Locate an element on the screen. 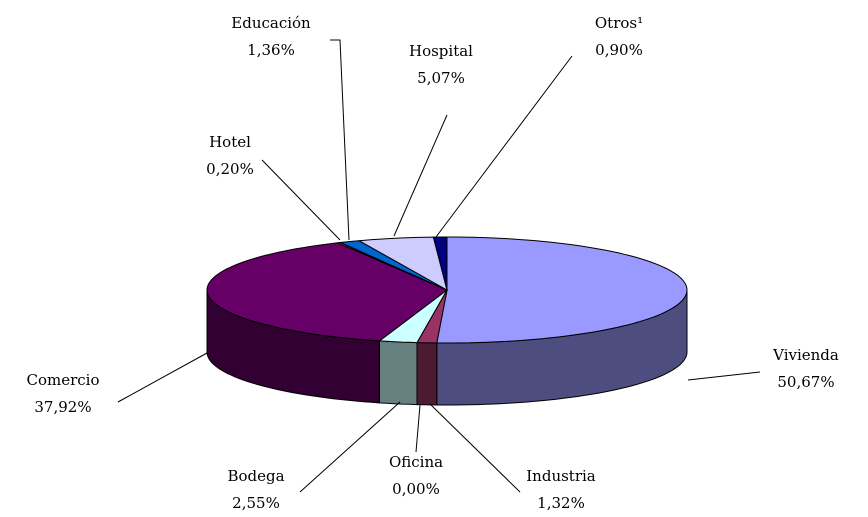  value-label: 2,55% is located at coordinates (256, 503).